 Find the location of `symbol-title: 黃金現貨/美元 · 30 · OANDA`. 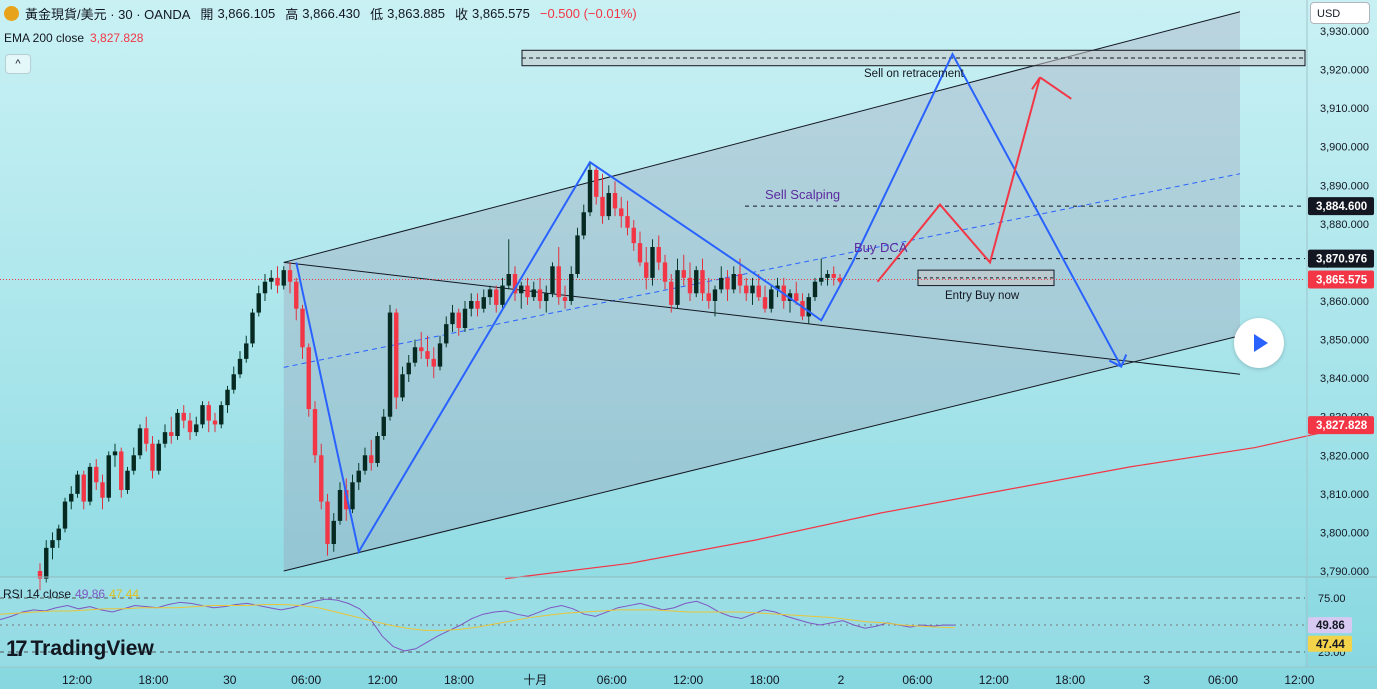

symbol-title: 黃金現貨/美元 · 30 · OANDA is located at coordinates (108, 14).